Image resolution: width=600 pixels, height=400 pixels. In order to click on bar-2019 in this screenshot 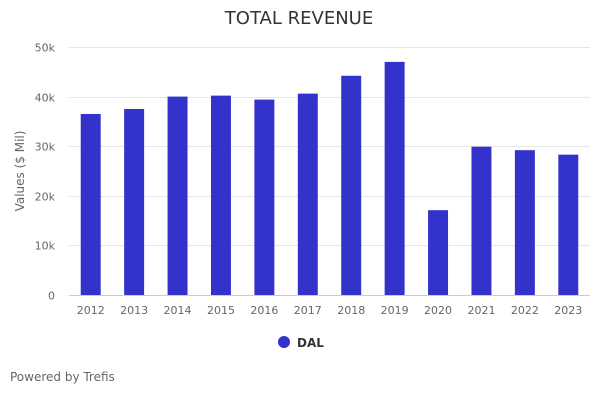, I will do `click(394, 178)`.